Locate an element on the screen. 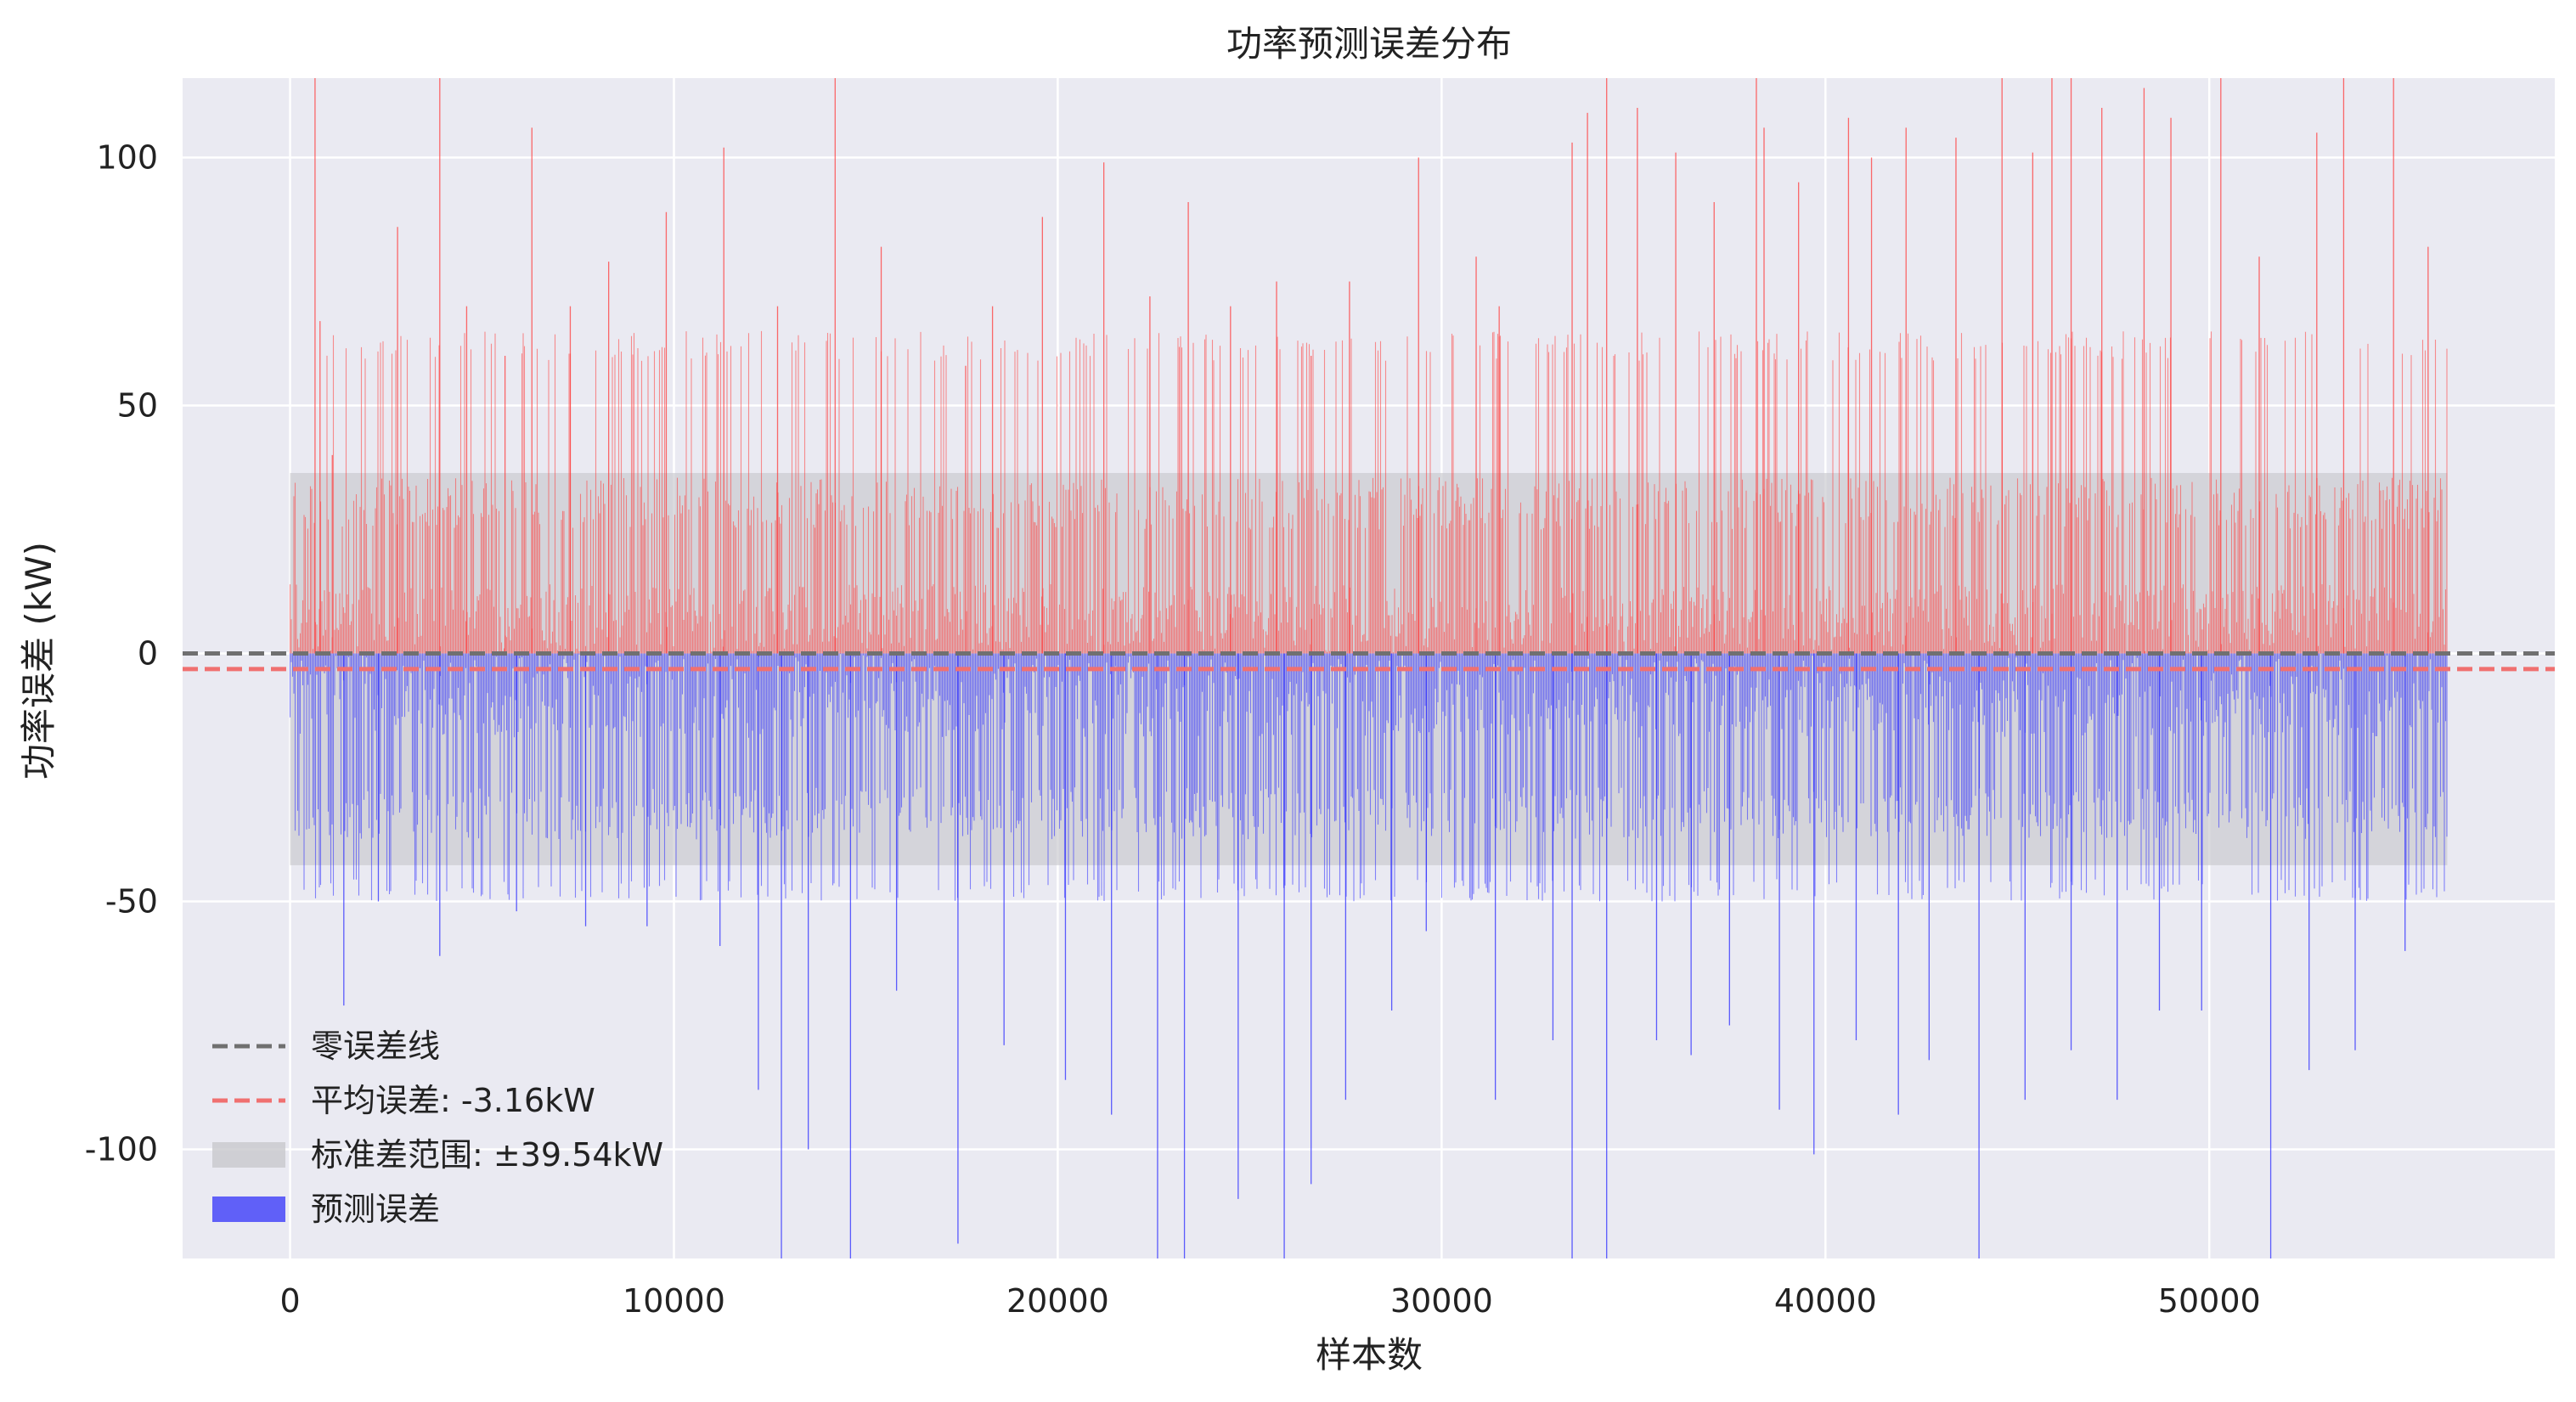  legend-error-swatch is located at coordinates (248, 1209).